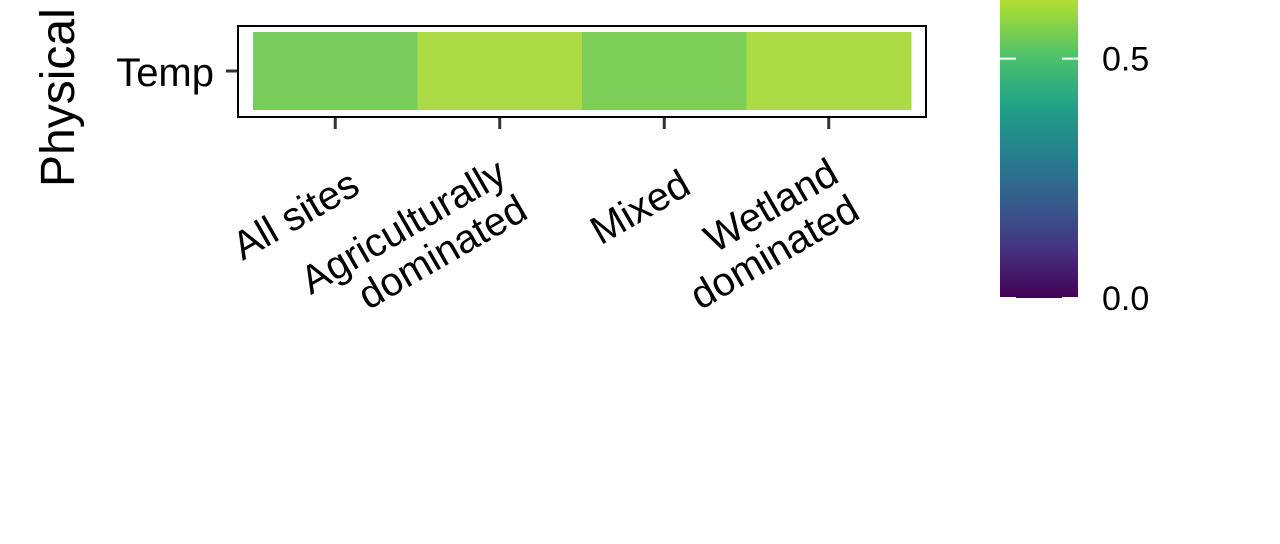 The height and width of the screenshot is (544, 1280). Describe the element at coordinates (58, 97) in the screenshot. I see `facet-label: Physical` at that location.